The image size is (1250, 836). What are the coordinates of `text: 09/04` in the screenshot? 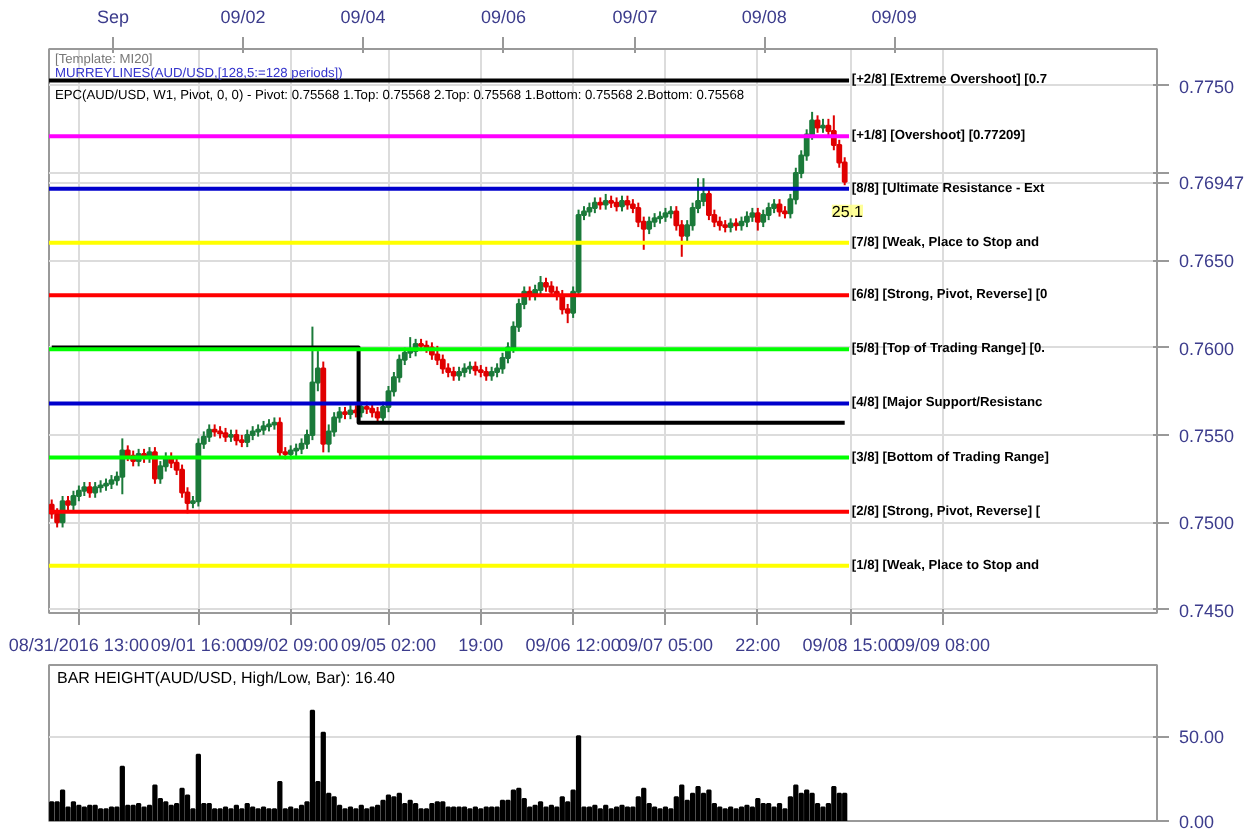 It's located at (363, 17).